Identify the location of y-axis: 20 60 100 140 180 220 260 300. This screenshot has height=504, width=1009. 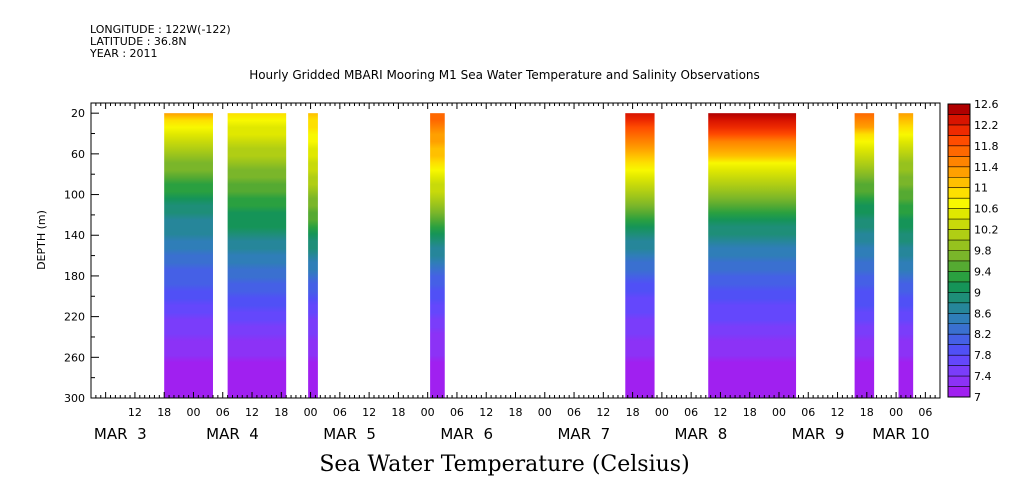
(81, 256).